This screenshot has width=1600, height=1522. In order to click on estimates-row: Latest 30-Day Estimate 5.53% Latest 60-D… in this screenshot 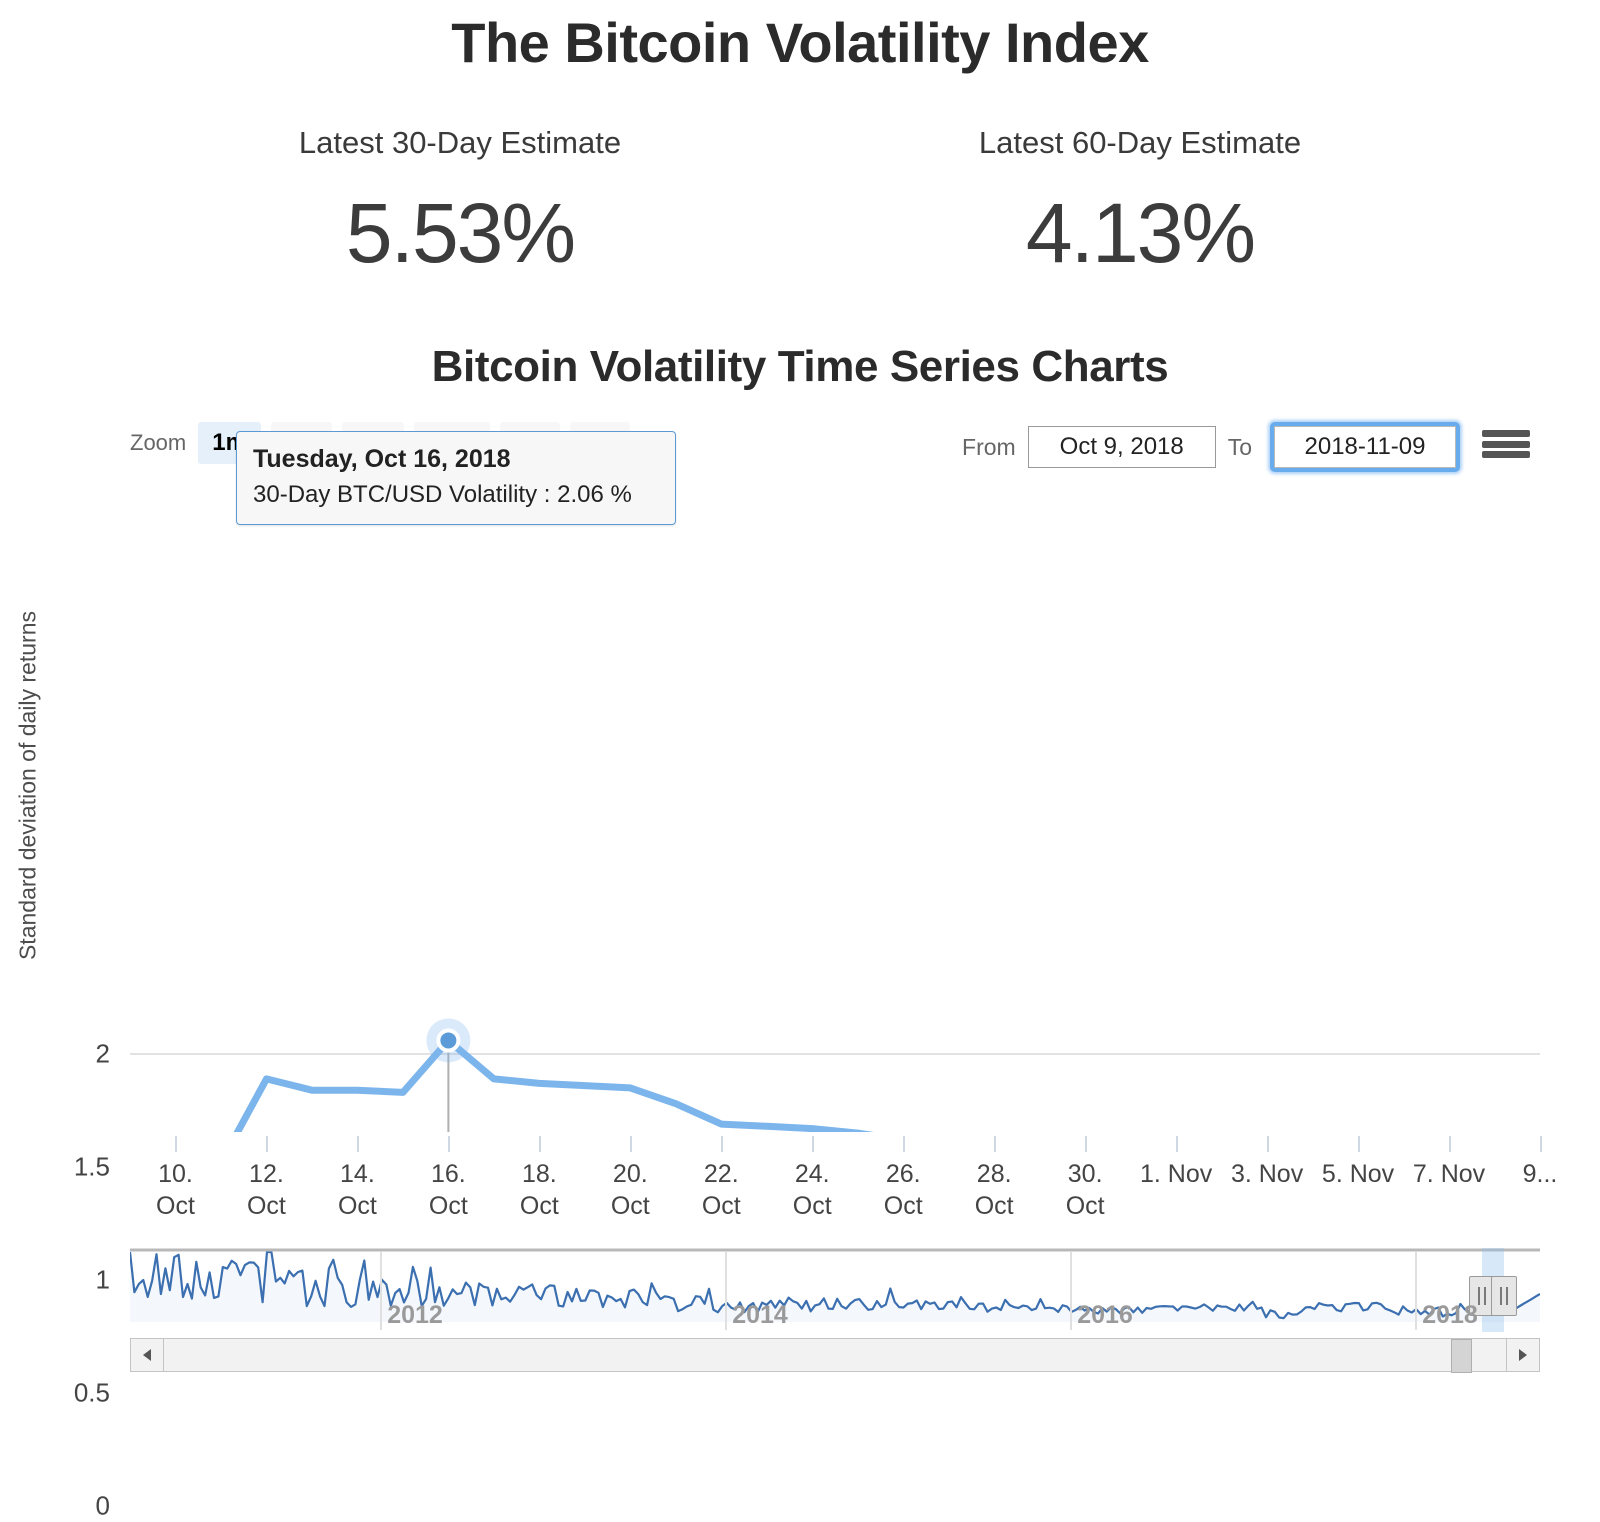, I will do `click(800, 205)`.